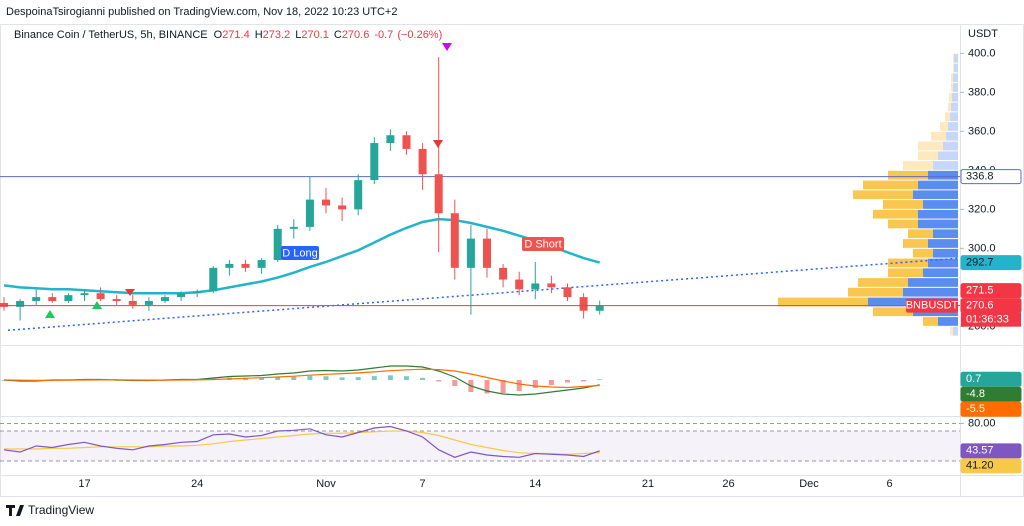 The height and width of the screenshot is (526, 1024). I want to click on ohlc-value: 270.1, so click(315, 35).